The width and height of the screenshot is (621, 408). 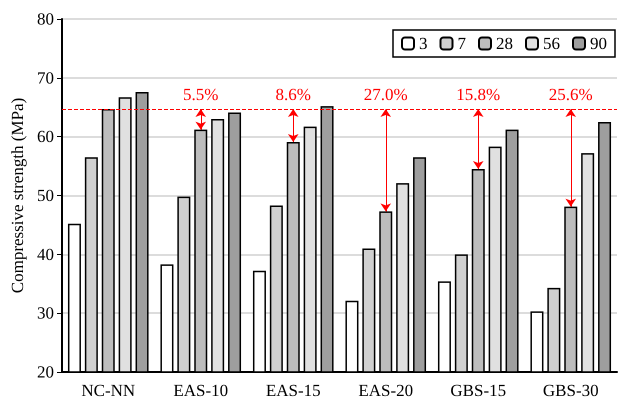 What do you see at coordinates (598, 43) in the screenshot?
I see `legend-label: 90` at bounding box center [598, 43].